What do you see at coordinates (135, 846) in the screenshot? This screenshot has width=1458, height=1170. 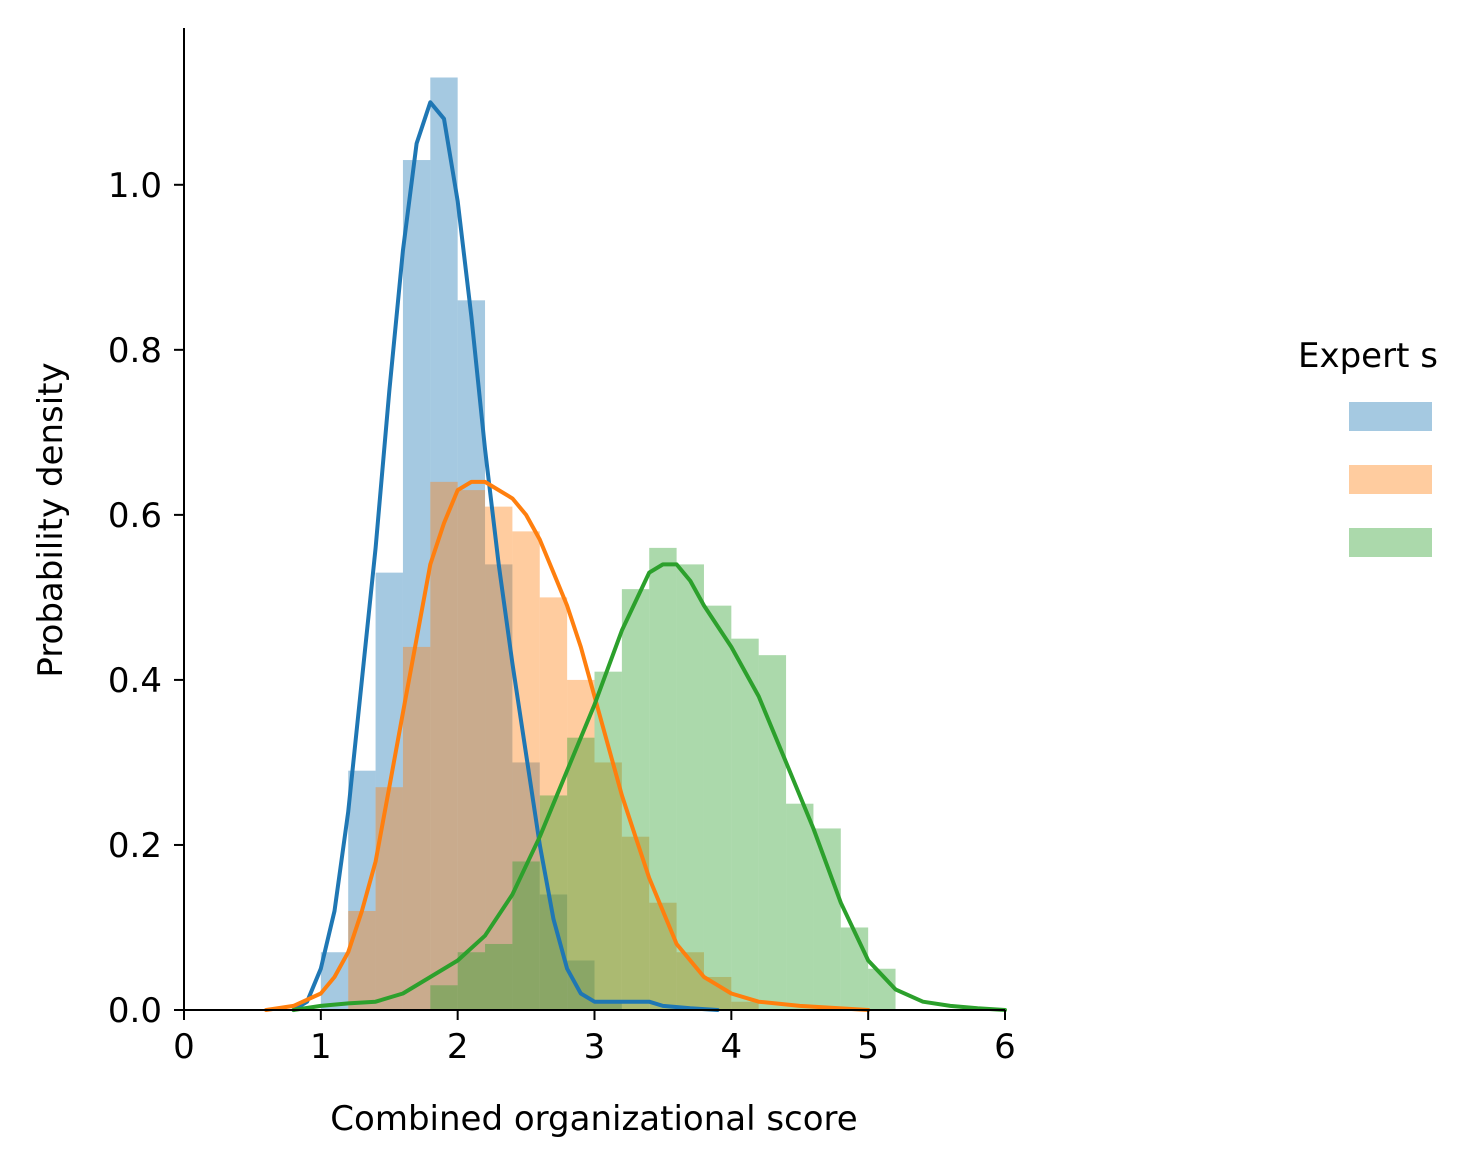 I see `y-tick-label: 0.2` at bounding box center [135, 846].